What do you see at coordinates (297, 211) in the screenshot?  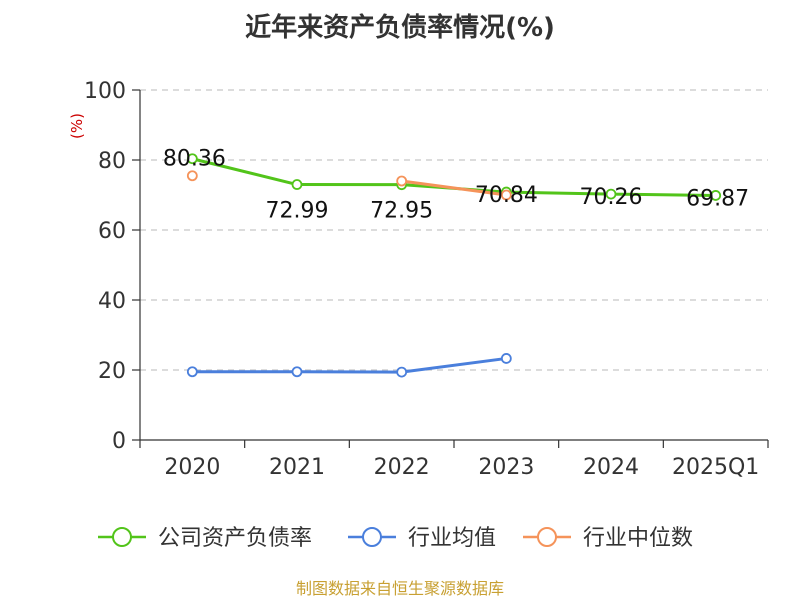 I see `data-label: 72.99` at bounding box center [297, 211].